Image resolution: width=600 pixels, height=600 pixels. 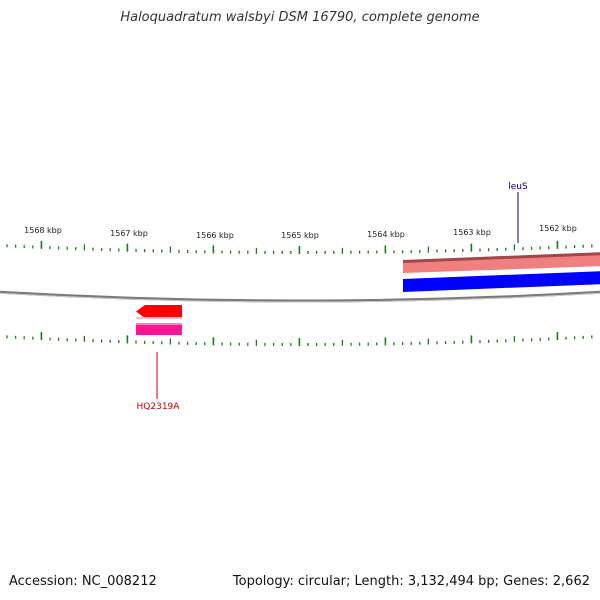 I want to click on tick-label-1566: 1566 kbp, so click(x=215, y=235).